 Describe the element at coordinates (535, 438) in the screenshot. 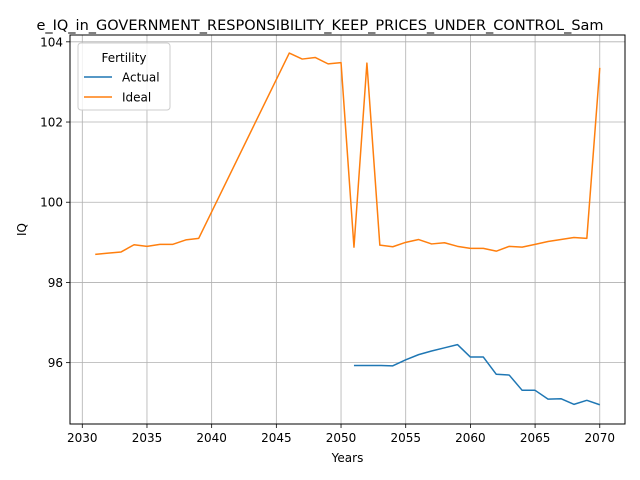

I see `x-tick-label-2065: 2065` at that location.